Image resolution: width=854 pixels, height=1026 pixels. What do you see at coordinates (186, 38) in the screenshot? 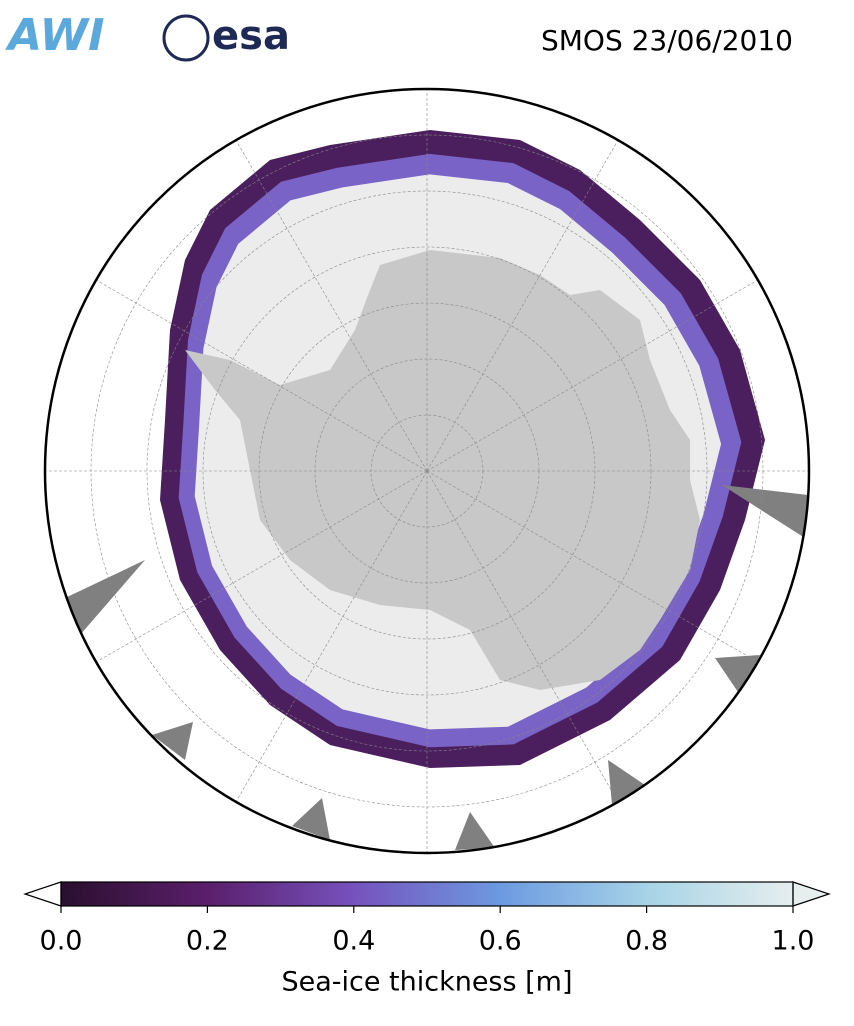
I see `esa-logo-mark` at bounding box center [186, 38].